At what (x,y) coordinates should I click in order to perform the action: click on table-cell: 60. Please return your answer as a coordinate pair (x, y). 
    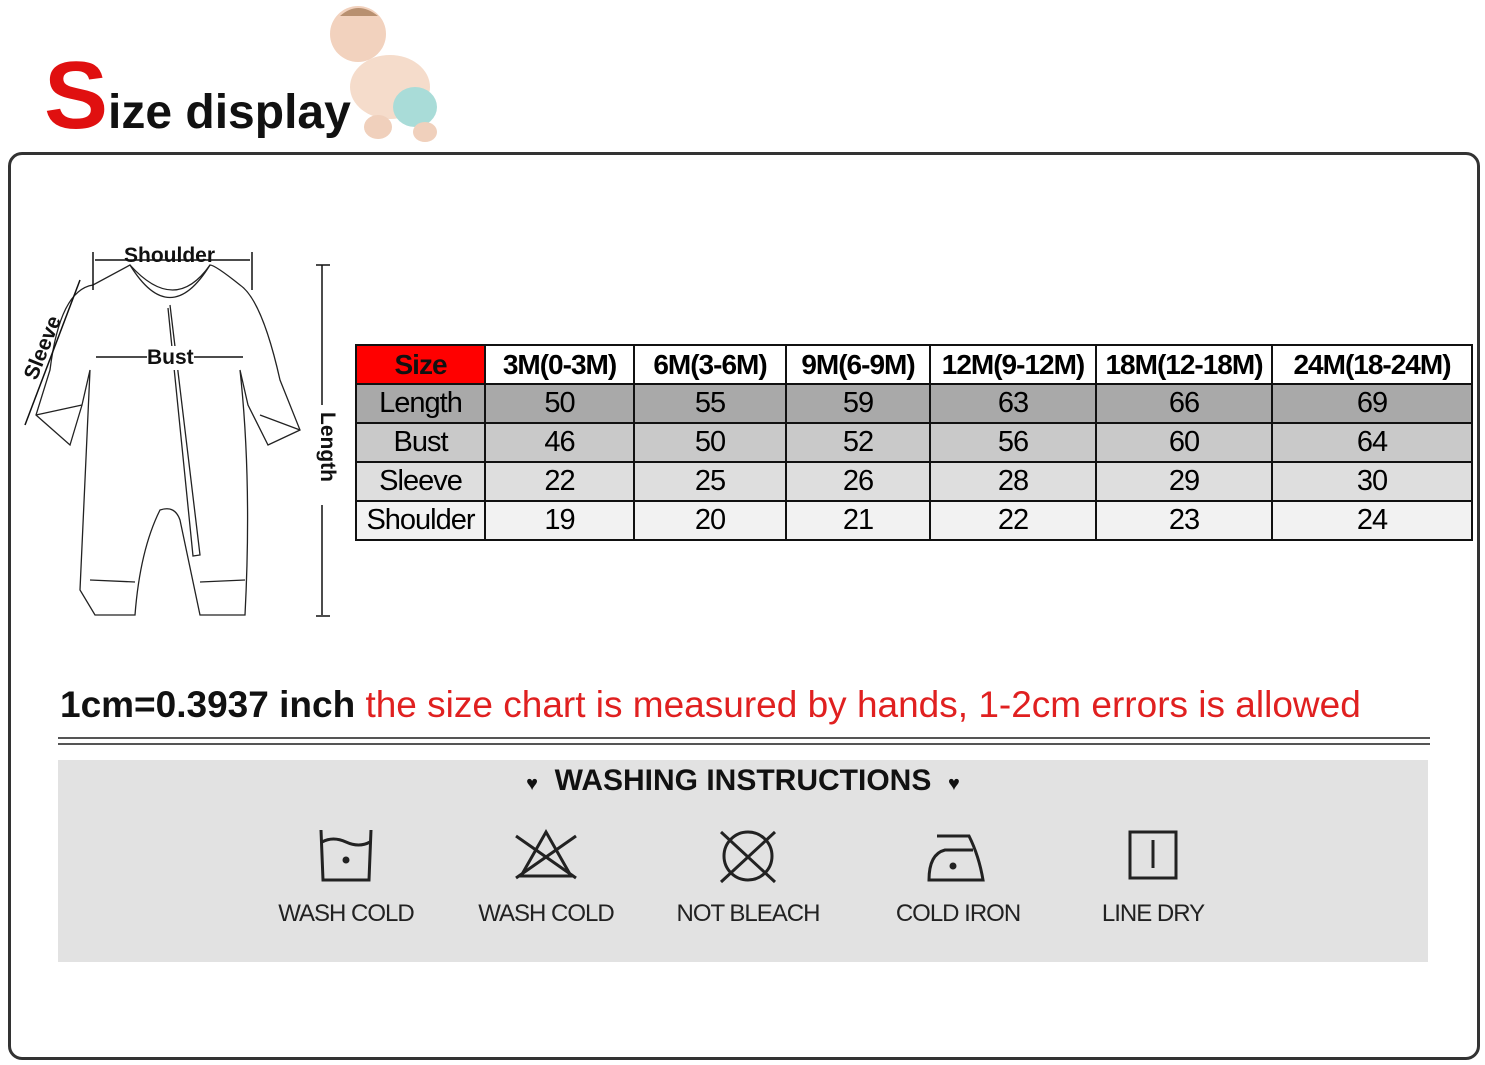
    Looking at the image, I should click on (1184, 442).